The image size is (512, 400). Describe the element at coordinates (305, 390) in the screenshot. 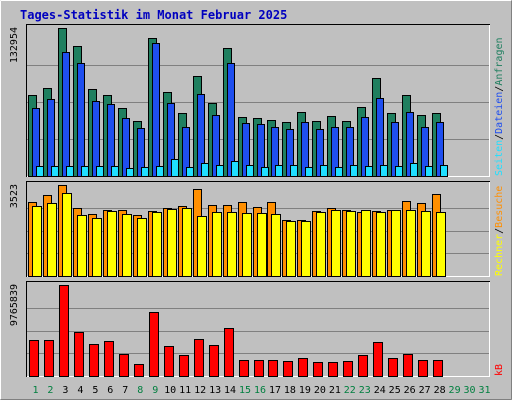

I see `x-tick-label-19: 19` at that location.